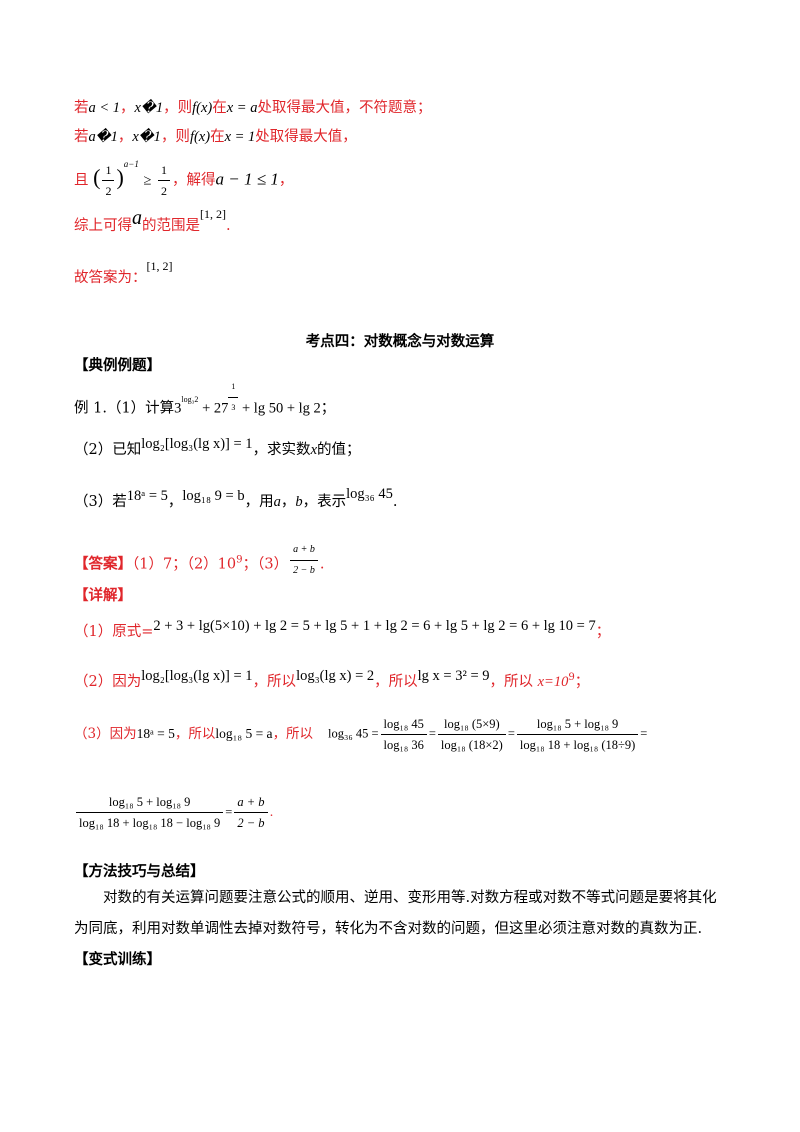 The width and height of the screenshot is (800, 1132). Describe the element at coordinates (183, 180) in the screenshot. I see `condition-line-3: 且 (1 2)a−1 ≥ 1 2 ，解得a − 1 ≤ 1，` at that location.